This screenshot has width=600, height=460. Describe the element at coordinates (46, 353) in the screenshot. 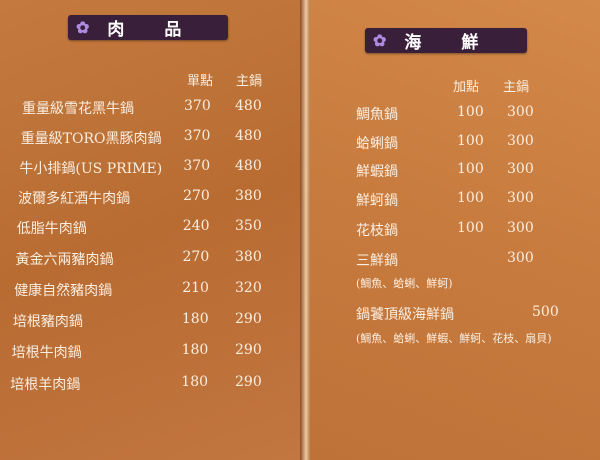

I see `item-name: 培根牛肉鍋` at that location.